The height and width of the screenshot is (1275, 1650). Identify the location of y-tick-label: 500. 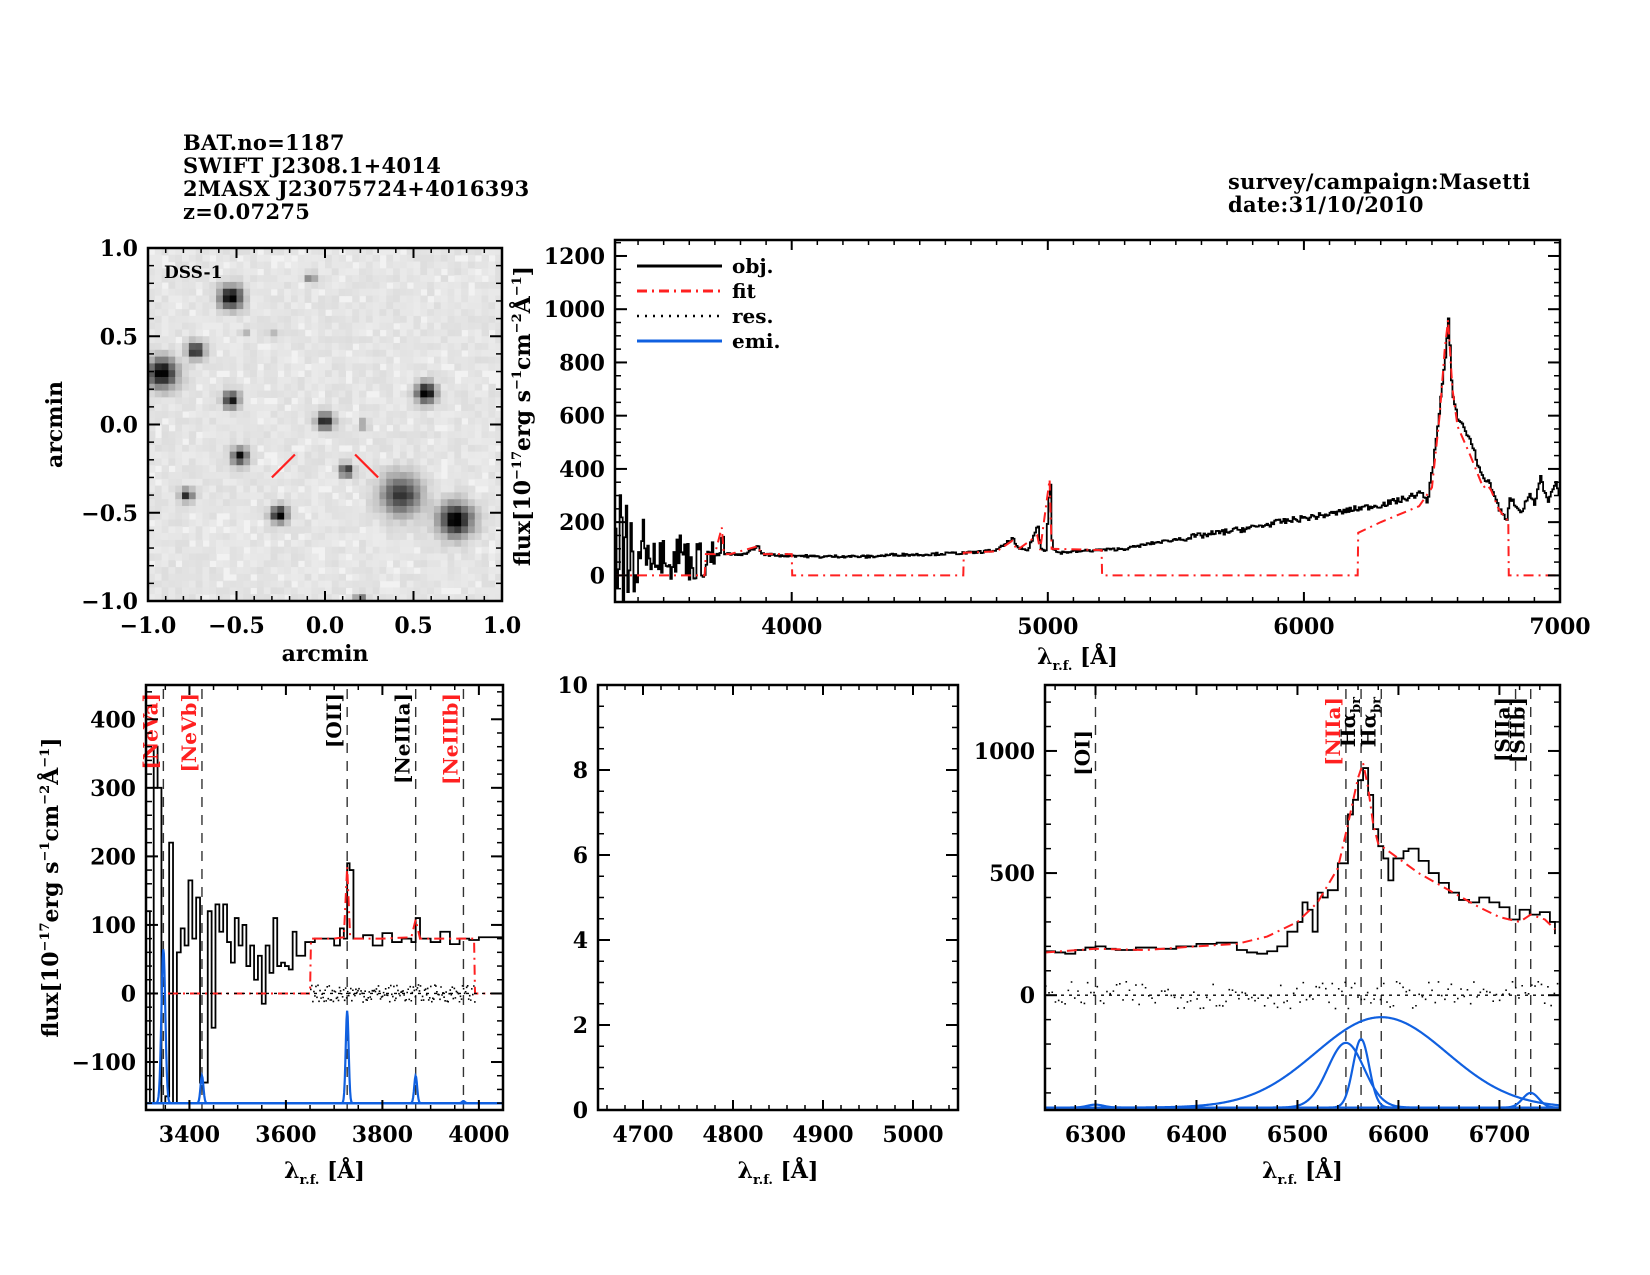
(1012, 874).